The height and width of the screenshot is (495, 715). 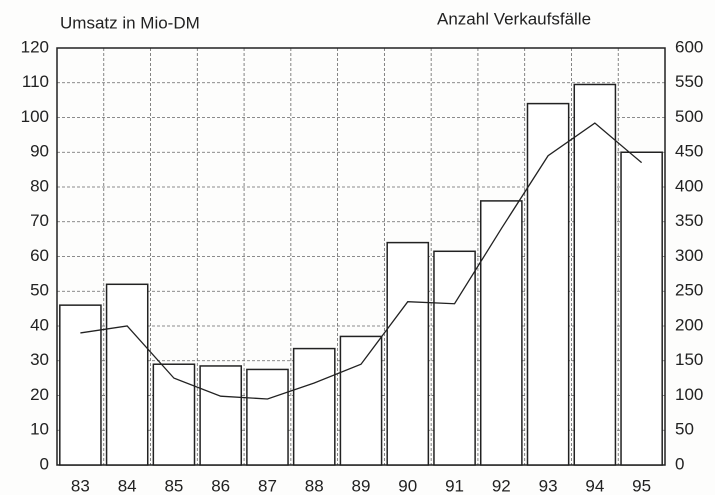 I want to click on y-tick-label: 90, so click(x=39, y=151).